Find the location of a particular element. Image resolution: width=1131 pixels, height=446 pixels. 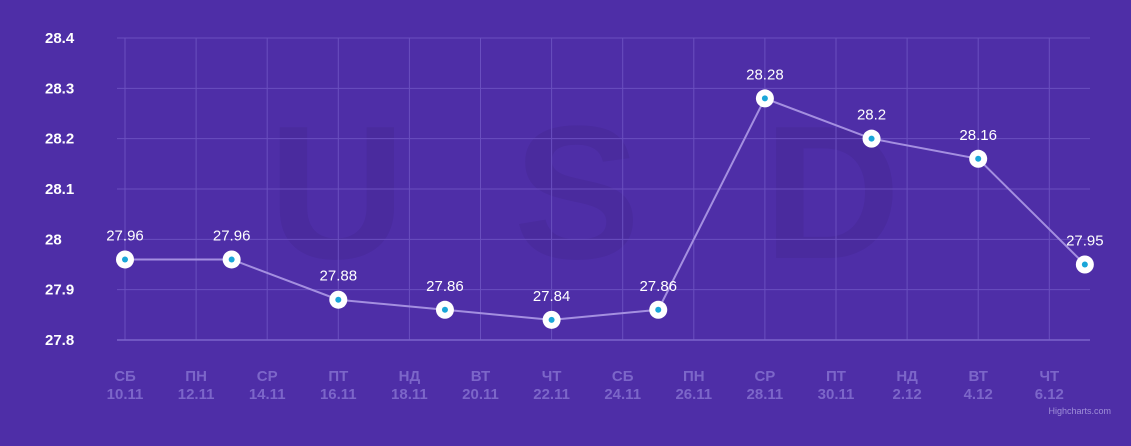

x-tick-date: 18.11 is located at coordinates (409, 394).